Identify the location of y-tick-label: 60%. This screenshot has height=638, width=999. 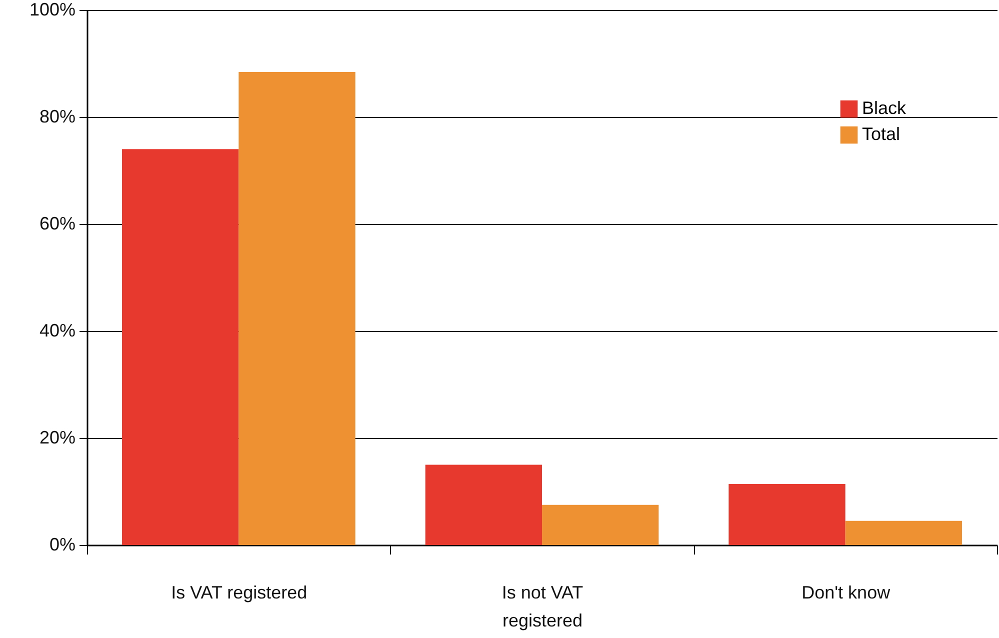
(57, 224).